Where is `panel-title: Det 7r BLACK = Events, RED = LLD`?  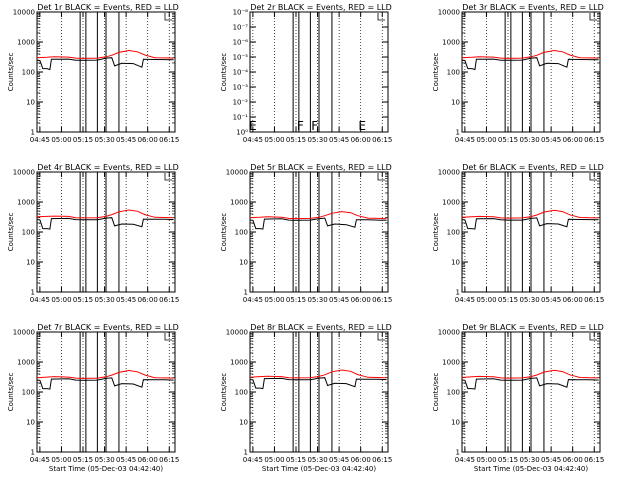 panel-title: Det 7r BLACK = Events, RED = LLD is located at coordinates (108, 327).